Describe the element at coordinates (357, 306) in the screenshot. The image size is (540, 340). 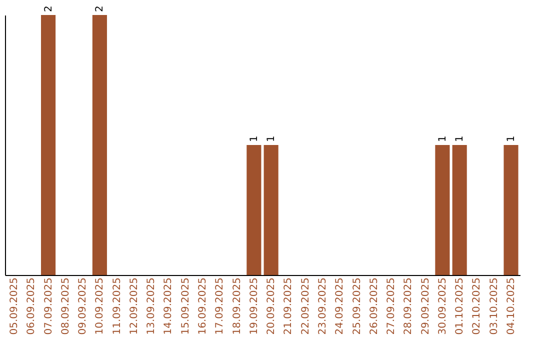
I see `x-tick-label: 25.09.2025` at that location.